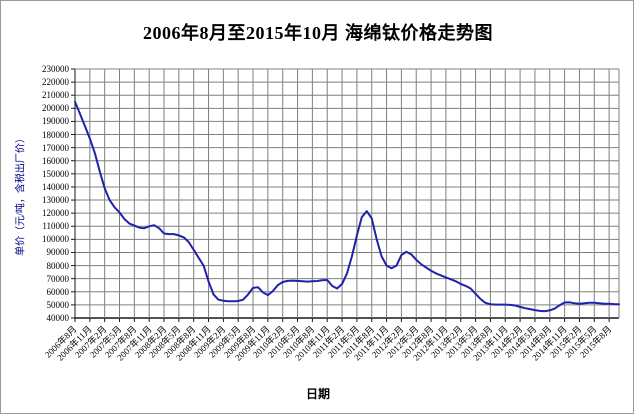 The width and height of the screenshot is (634, 414). I want to click on y-tick-label: 100000, so click(55, 239).